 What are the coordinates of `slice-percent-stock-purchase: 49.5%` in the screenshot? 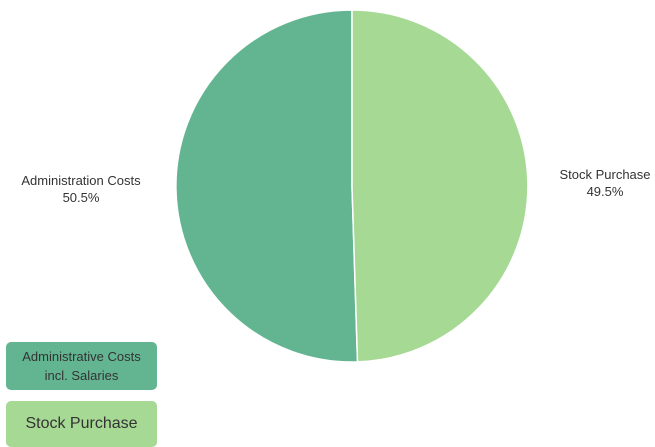 It's located at (605, 191).